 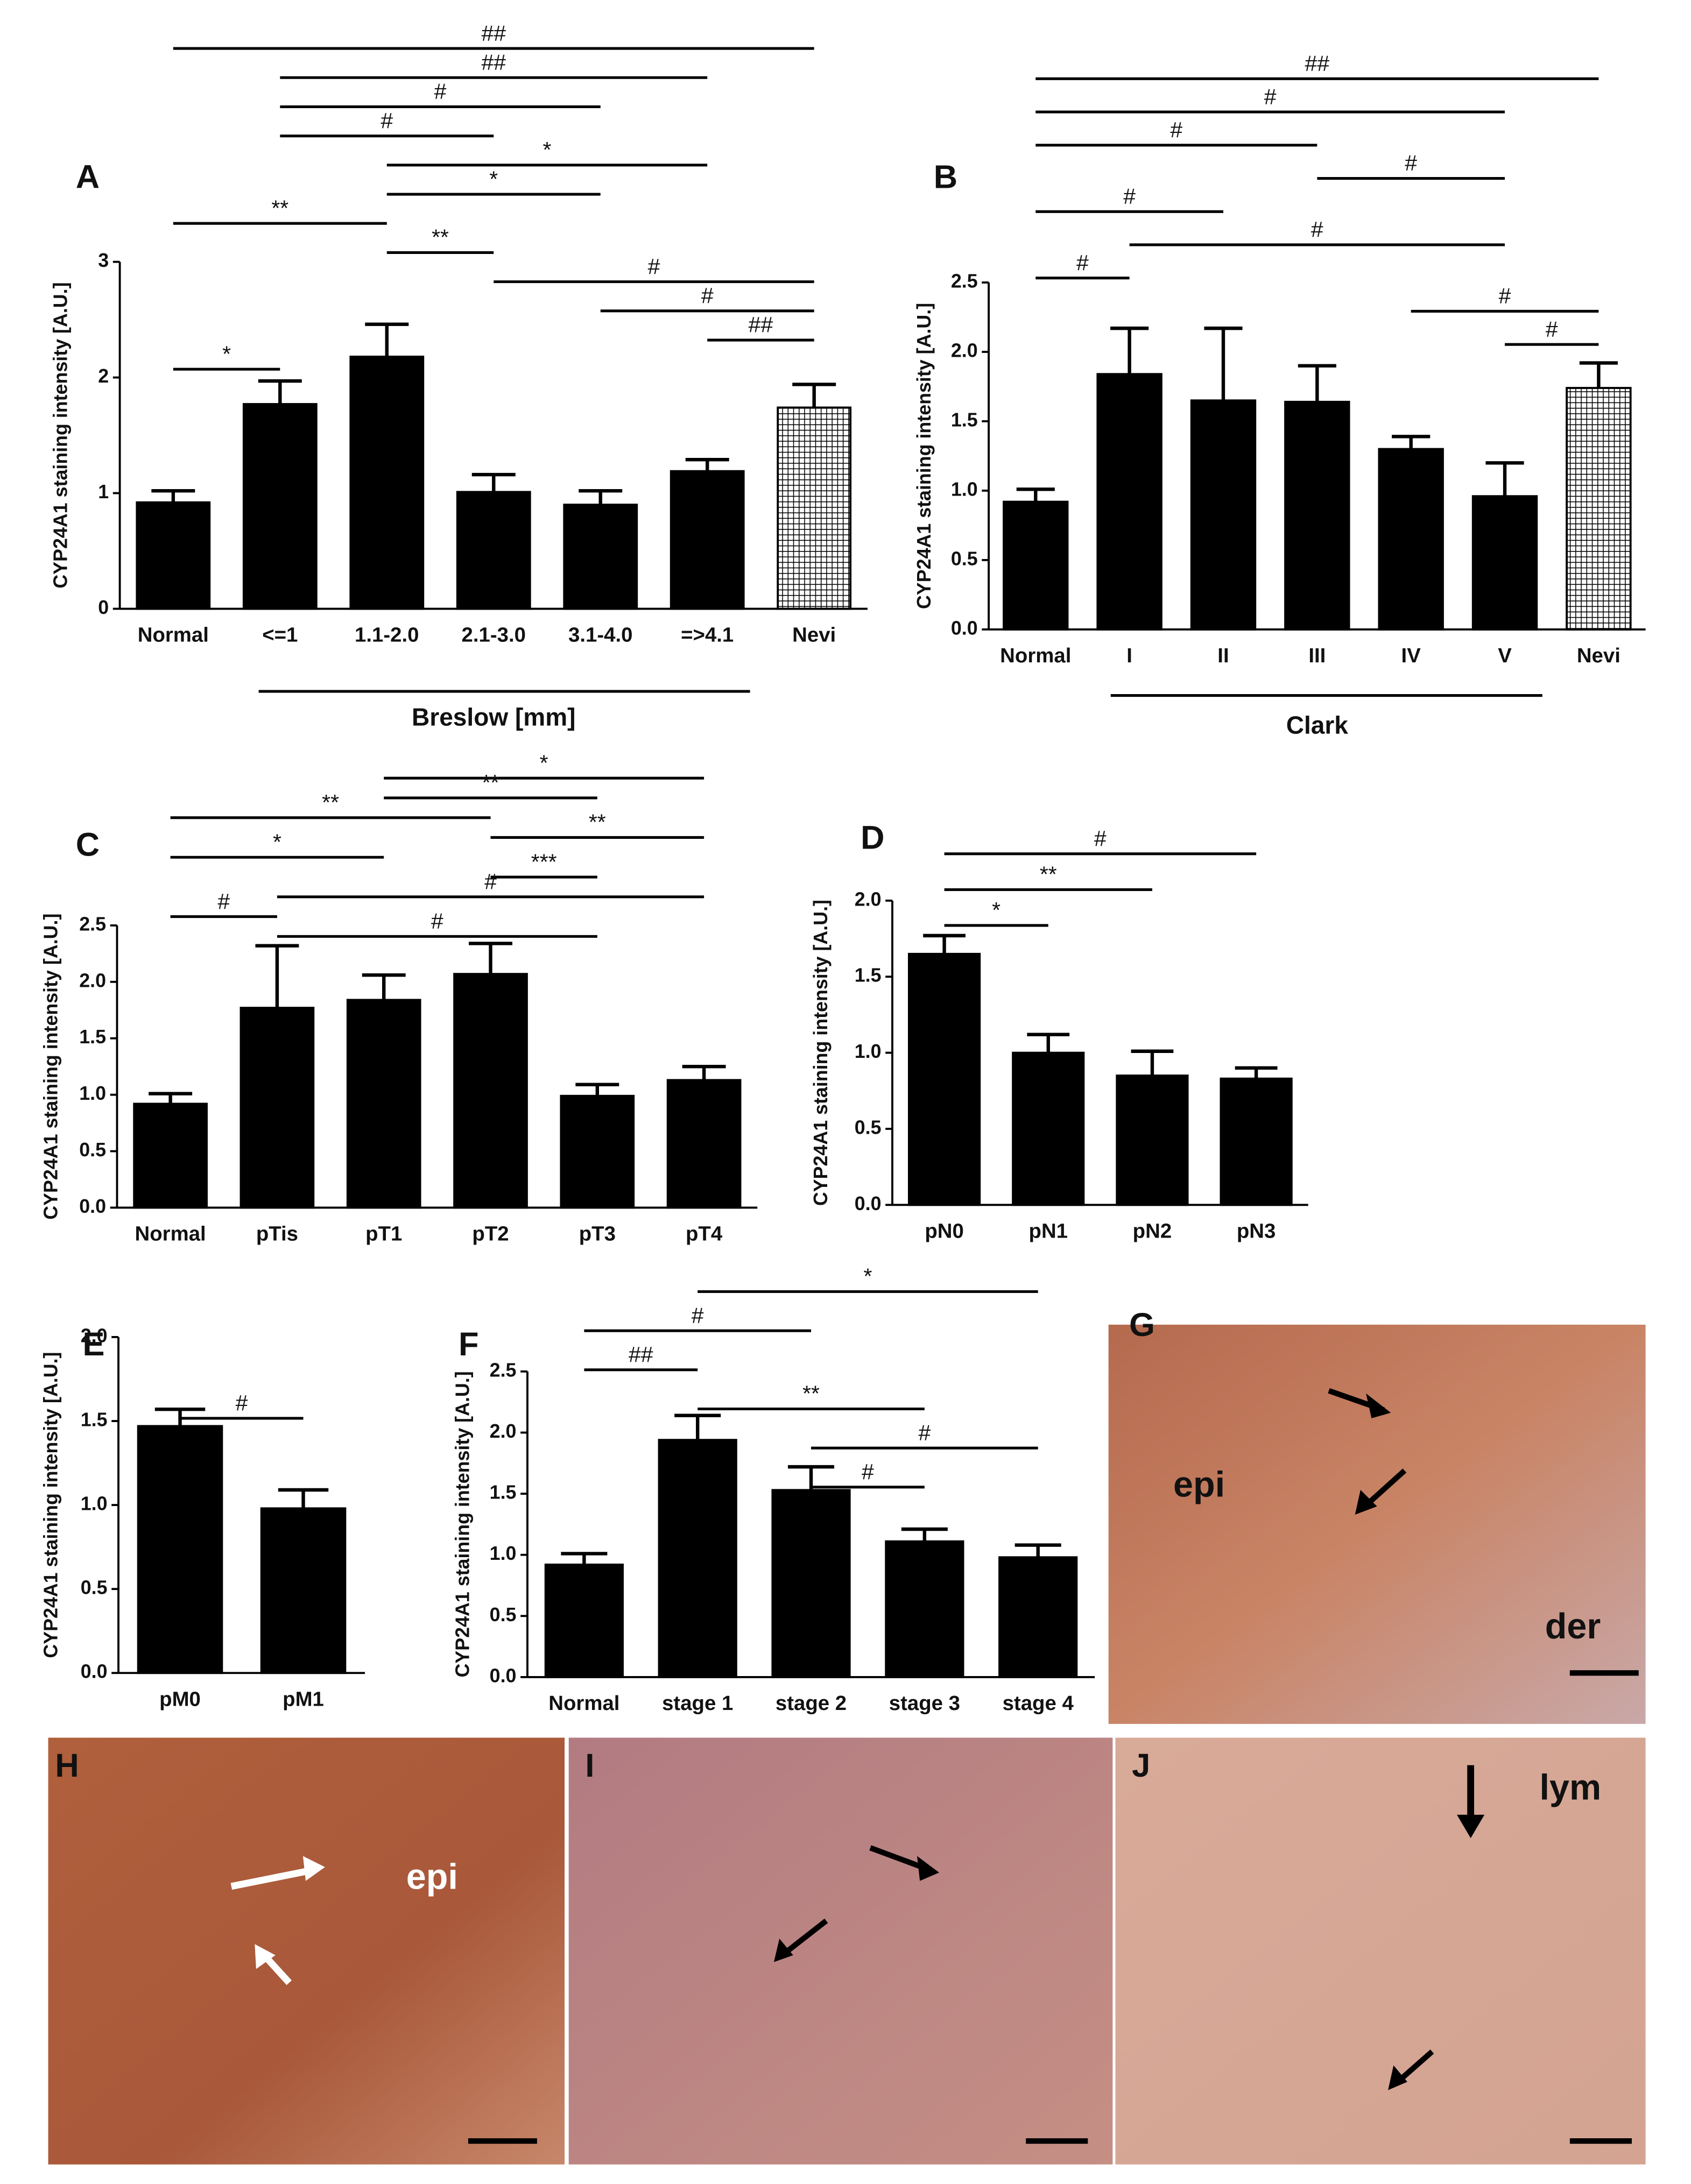 What do you see at coordinates (697, 1704) in the screenshot?
I see `x-tick-label: stage 1` at bounding box center [697, 1704].